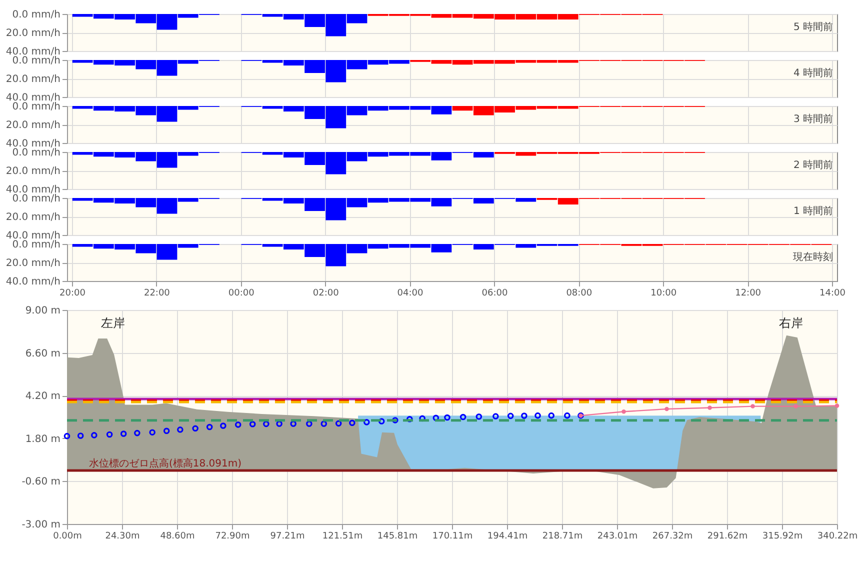  Describe the element at coordinates (727, 537) in the screenshot. I see `x-tick-label: 291.62m` at that location.